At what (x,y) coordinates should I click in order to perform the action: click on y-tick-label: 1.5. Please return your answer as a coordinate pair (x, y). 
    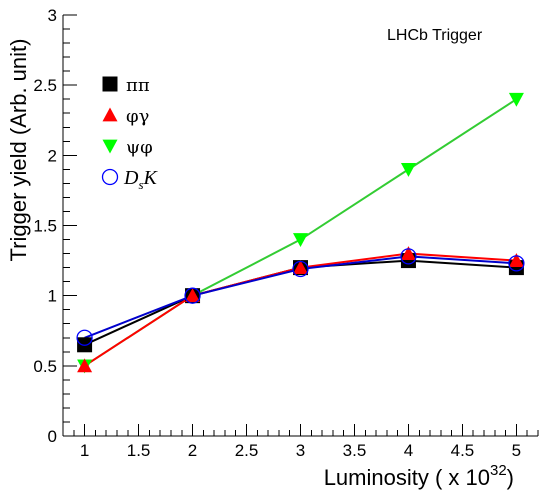
    Looking at the image, I should click on (45, 226).